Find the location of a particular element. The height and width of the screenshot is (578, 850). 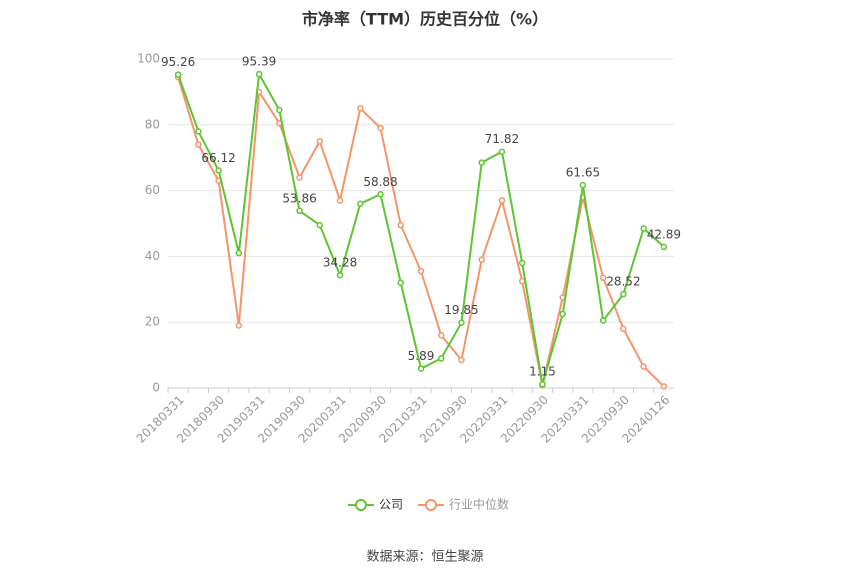

data-label: 95.26 is located at coordinates (178, 62).